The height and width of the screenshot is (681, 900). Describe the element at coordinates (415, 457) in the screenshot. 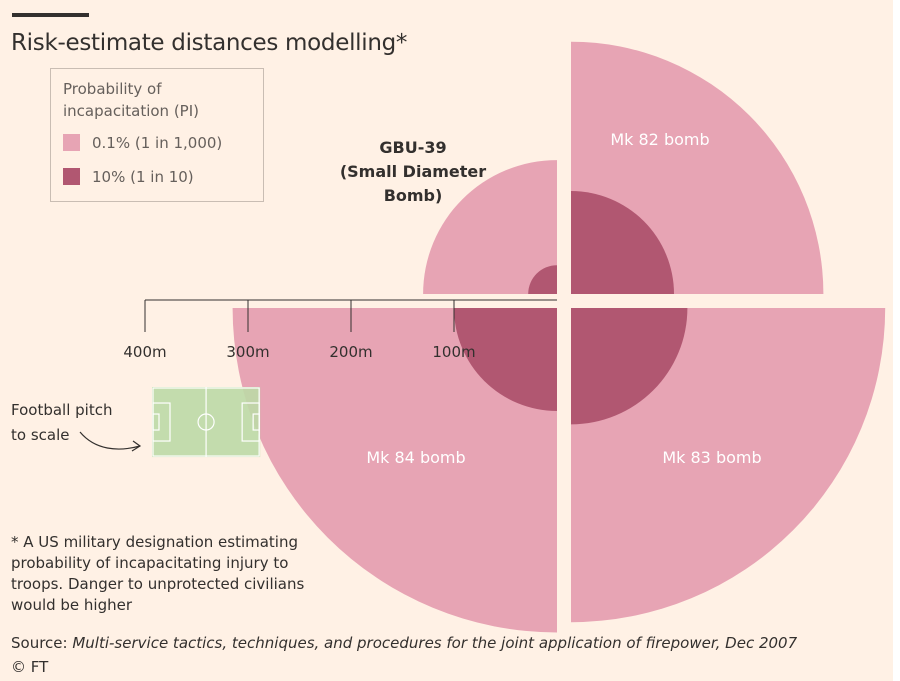

I see `series-label-mk-84-bomb: Mk 84 bomb` at that location.